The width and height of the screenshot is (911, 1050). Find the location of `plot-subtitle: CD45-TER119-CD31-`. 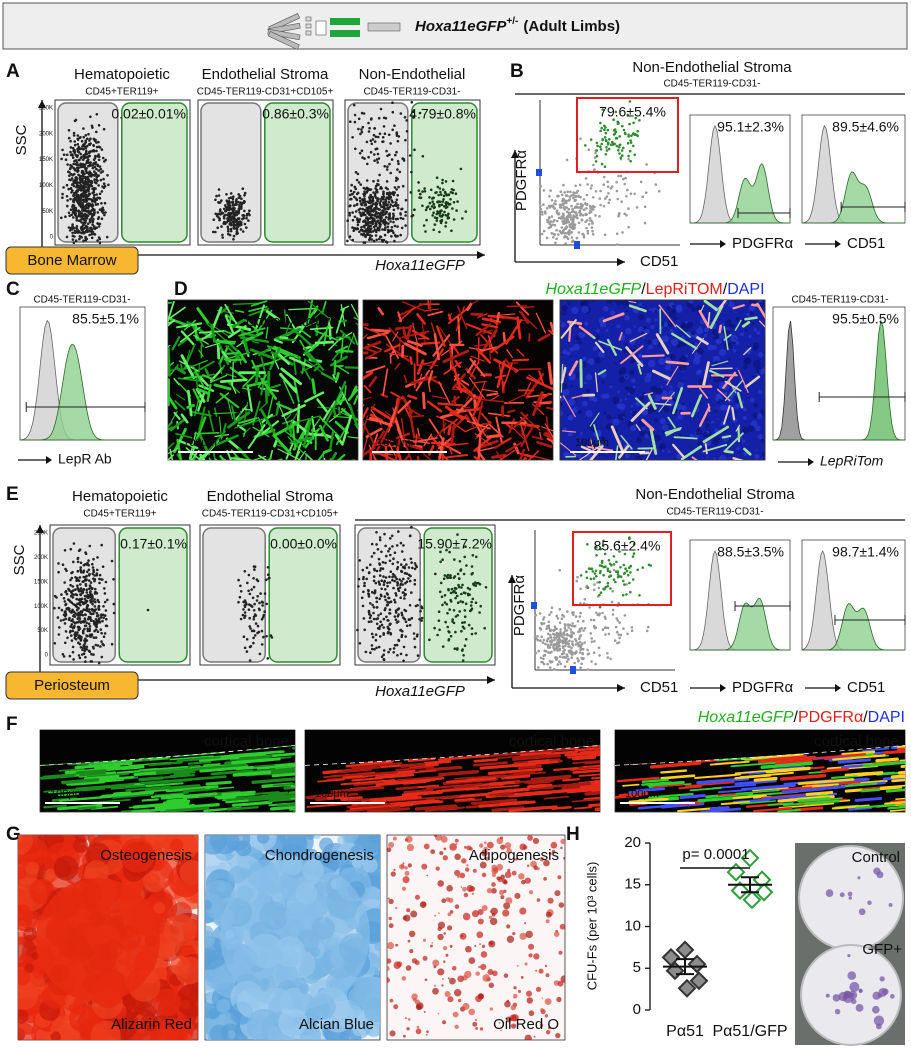

plot-subtitle: CD45-TER119-CD31- is located at coordinates (714, 512).